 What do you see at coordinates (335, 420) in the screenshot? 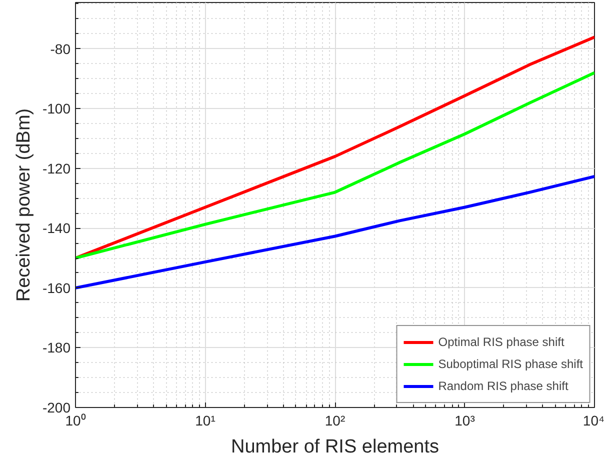
I see `x-tick-label: 10²` at bounding box center [335, 420].